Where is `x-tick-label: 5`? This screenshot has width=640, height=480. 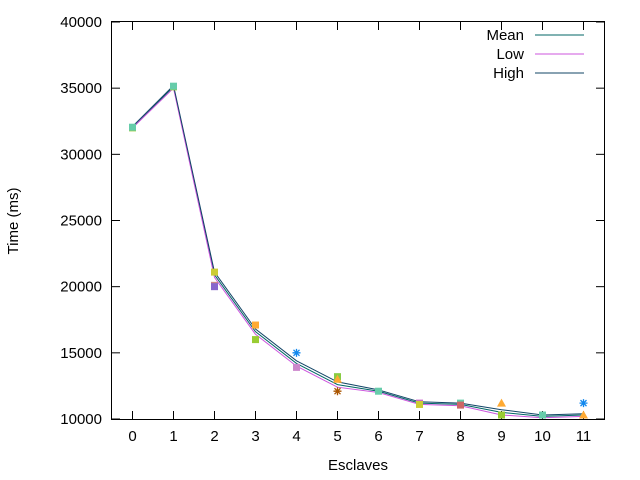 x-tick-label: 5 is located at coordinates (337, 436).